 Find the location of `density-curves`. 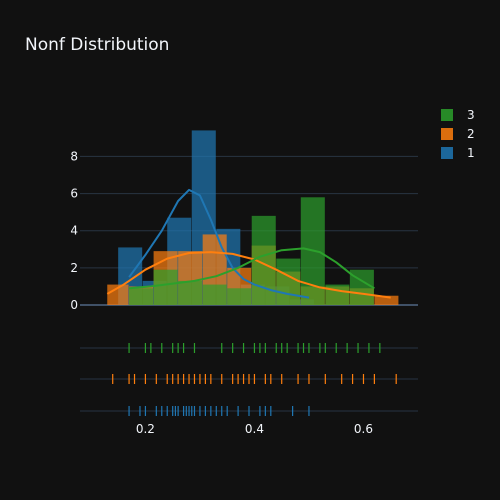

density-curves is located at coordinates (248, 243).